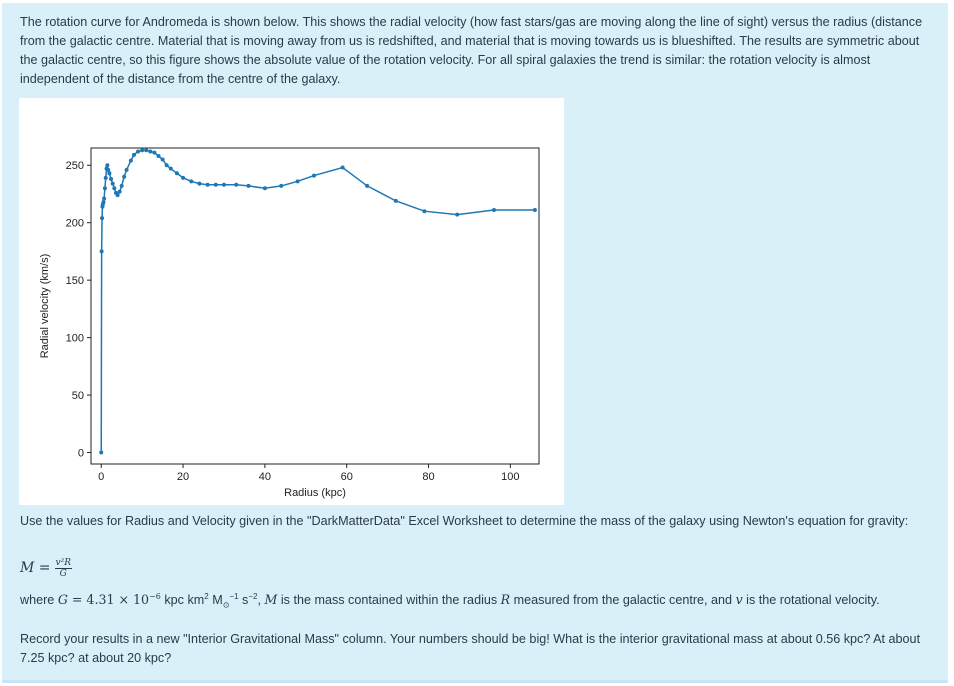 The image size is (954, 686). Describe the element at coordinates (75, 339) in the screenshot. I see `y-tick-label: 100` at that location.